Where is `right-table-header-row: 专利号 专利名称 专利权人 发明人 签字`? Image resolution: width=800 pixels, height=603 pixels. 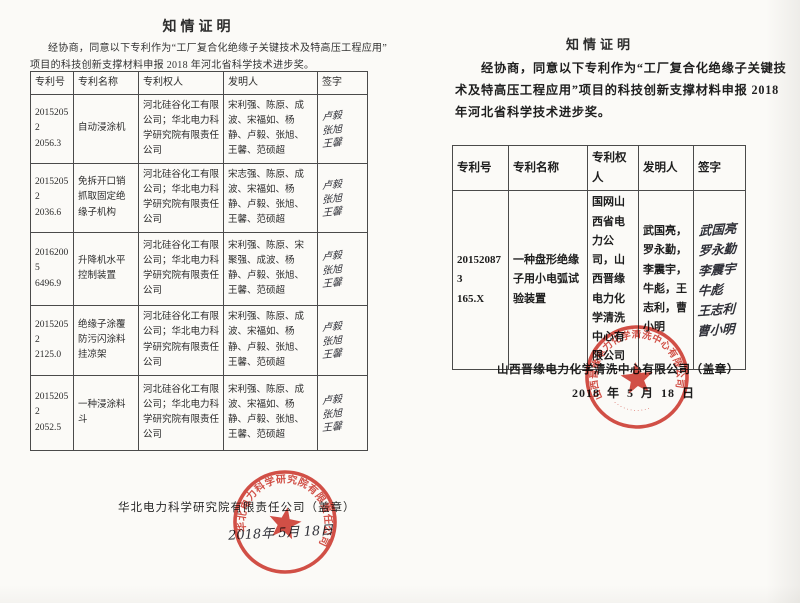
right-table-header-row: 专利号 专利名称 专利权人 发明人 签字 is located at coordinates (599, 168).